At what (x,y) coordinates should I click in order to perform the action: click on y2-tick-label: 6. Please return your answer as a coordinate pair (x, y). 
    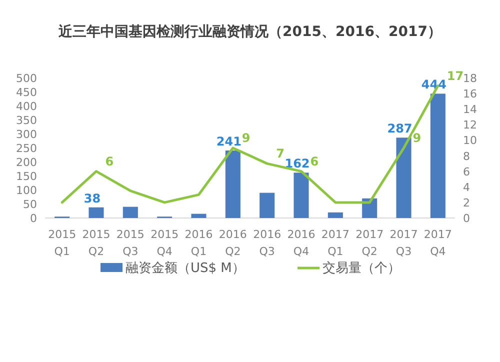
    Looking at the image, I should click on (466, 171).